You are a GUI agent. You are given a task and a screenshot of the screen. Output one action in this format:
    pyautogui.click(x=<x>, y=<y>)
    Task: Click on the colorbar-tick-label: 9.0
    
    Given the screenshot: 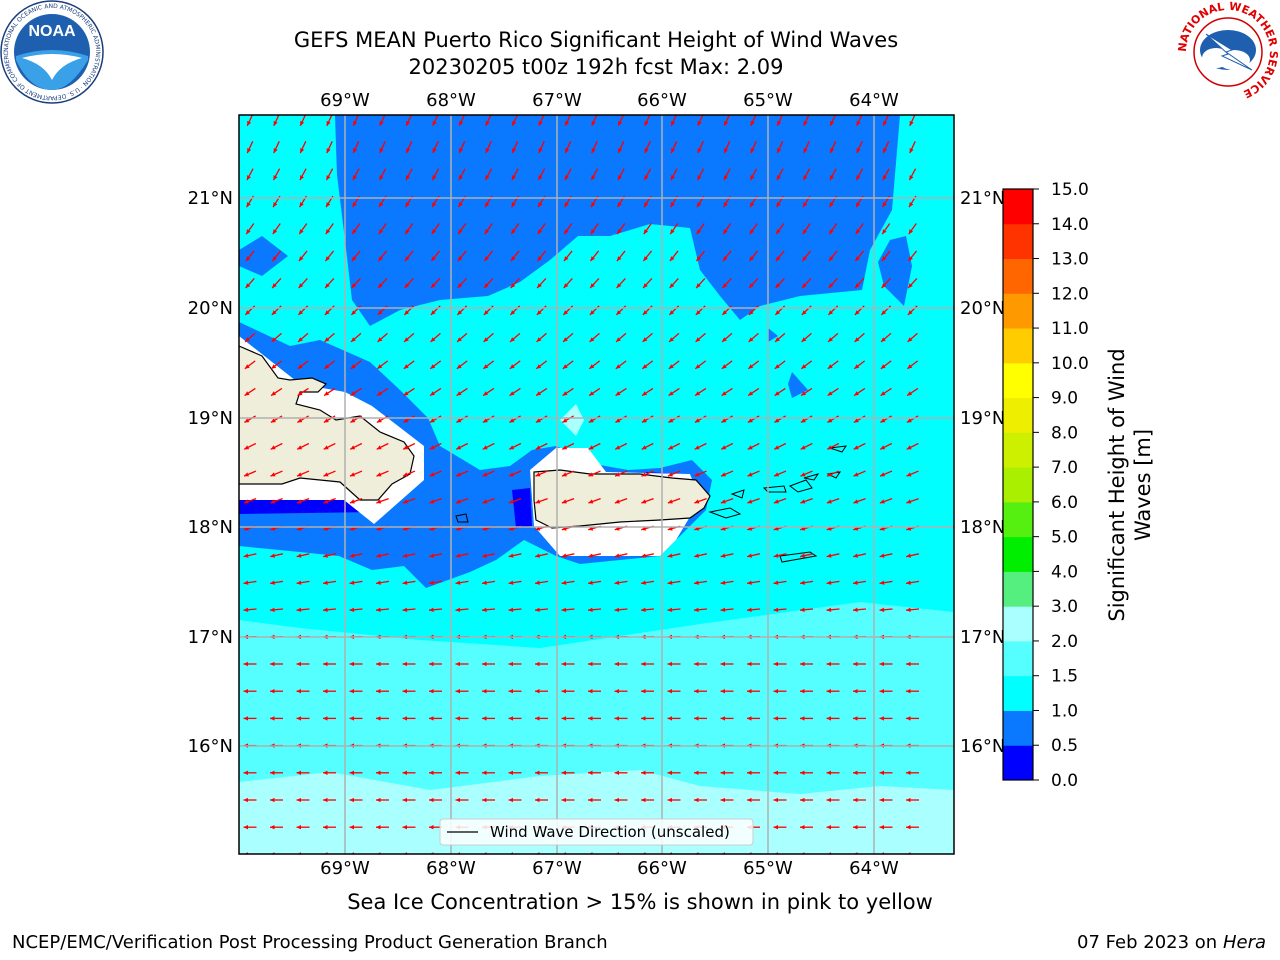 What is the action you would take?
    pyautogui.click(x=1064, y=399)
    